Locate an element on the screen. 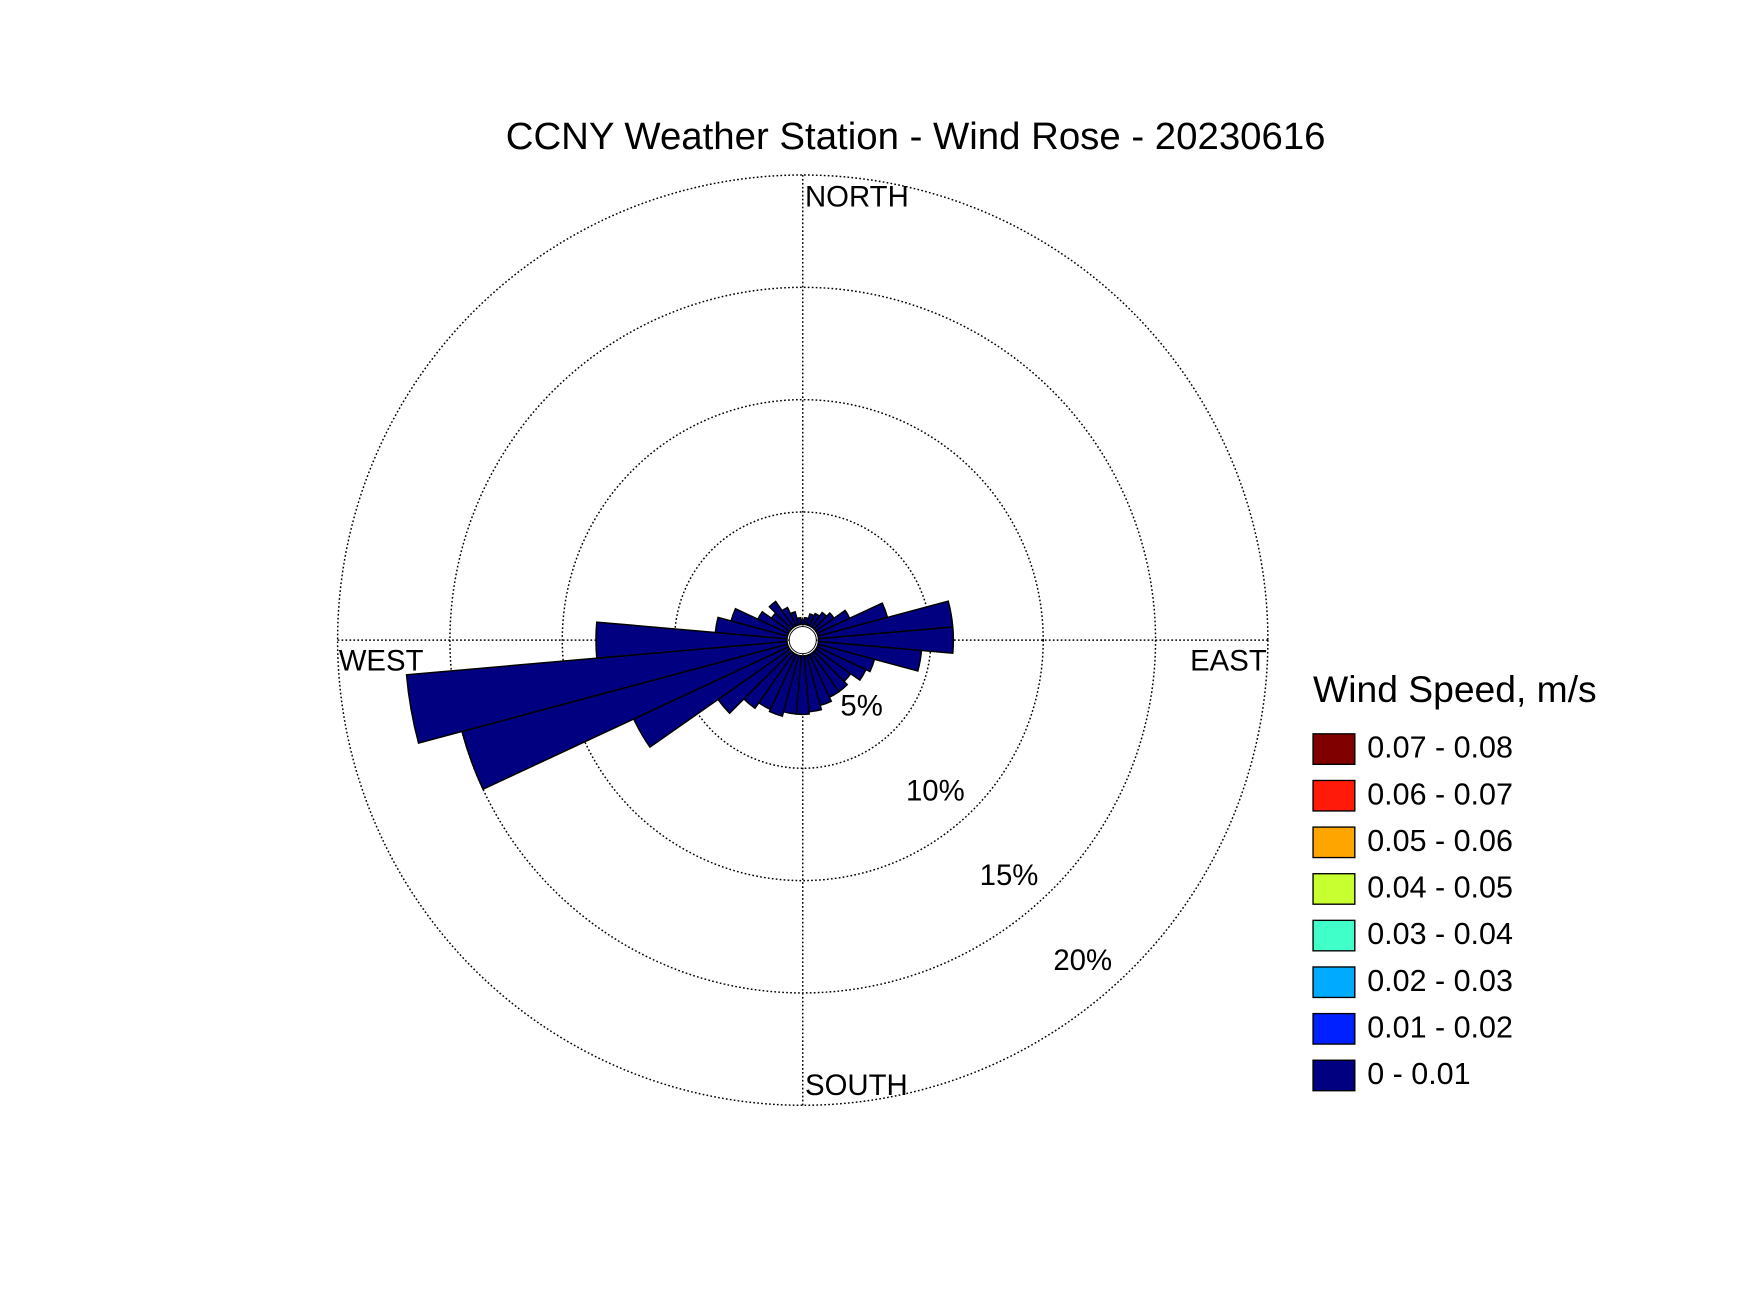 The image size is (1750, 1313). legend-label: 0.01 - 0.02 is located at coordinates (1440, 1027).